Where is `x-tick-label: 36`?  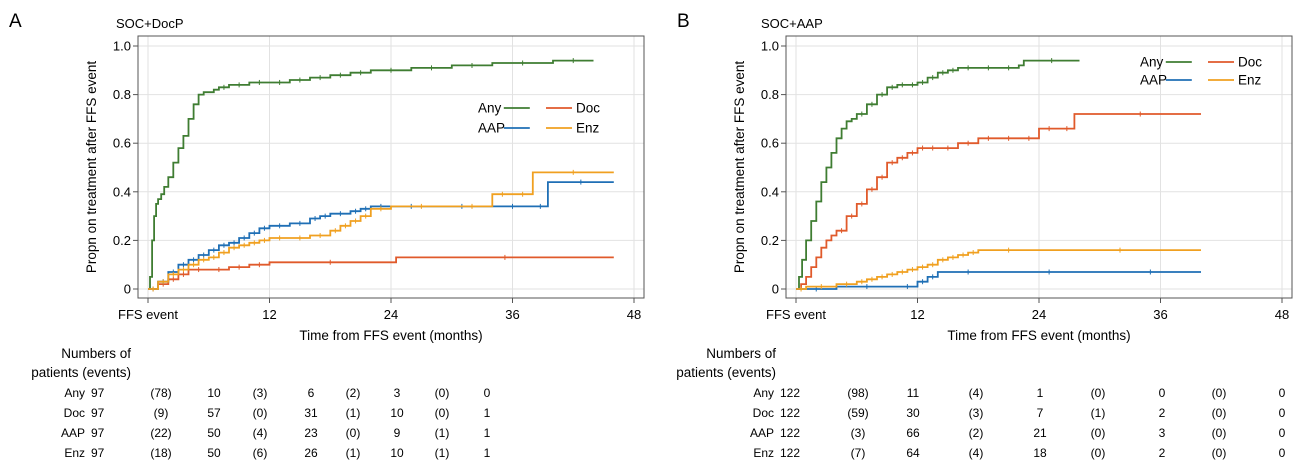
x-tick-label: 36 is located at coordinates (1160, 314).